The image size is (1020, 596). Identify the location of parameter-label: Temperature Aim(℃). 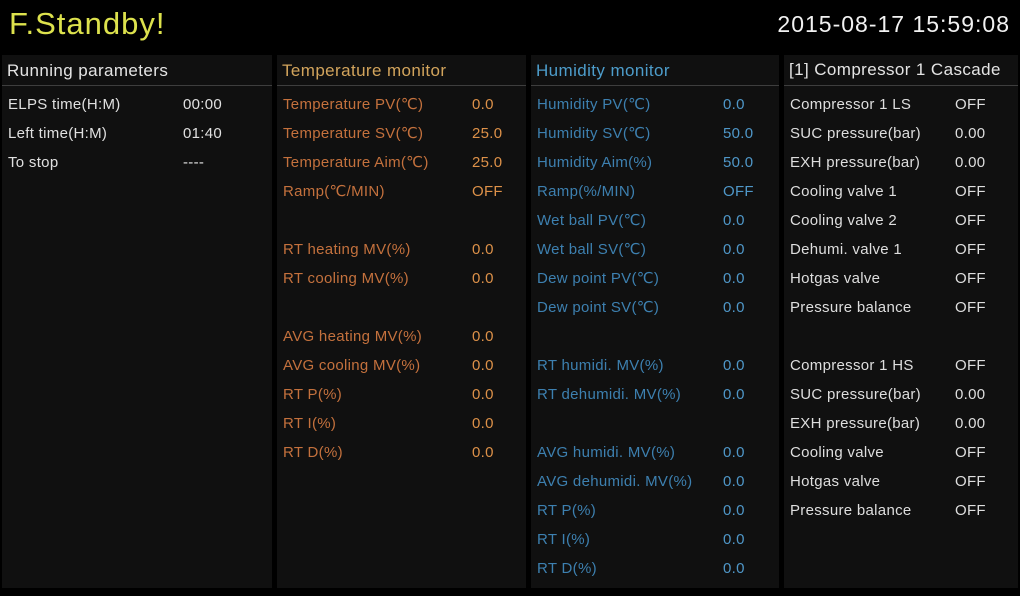
(356, 162).